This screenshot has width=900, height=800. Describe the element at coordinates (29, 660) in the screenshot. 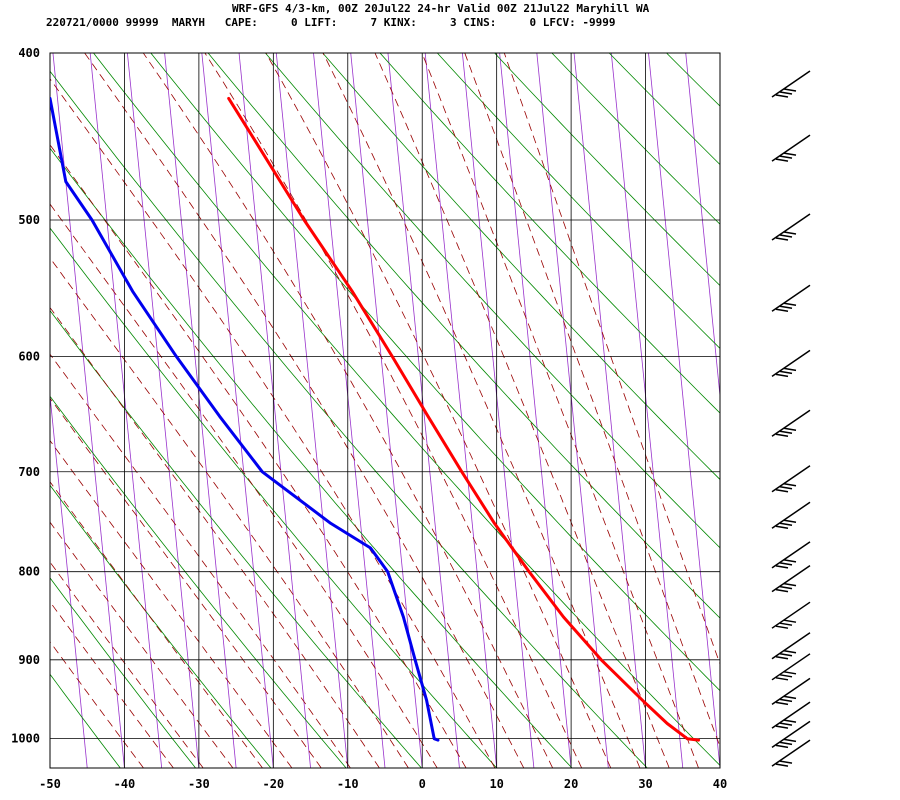

I see `y-tick-label: 900` at that location.